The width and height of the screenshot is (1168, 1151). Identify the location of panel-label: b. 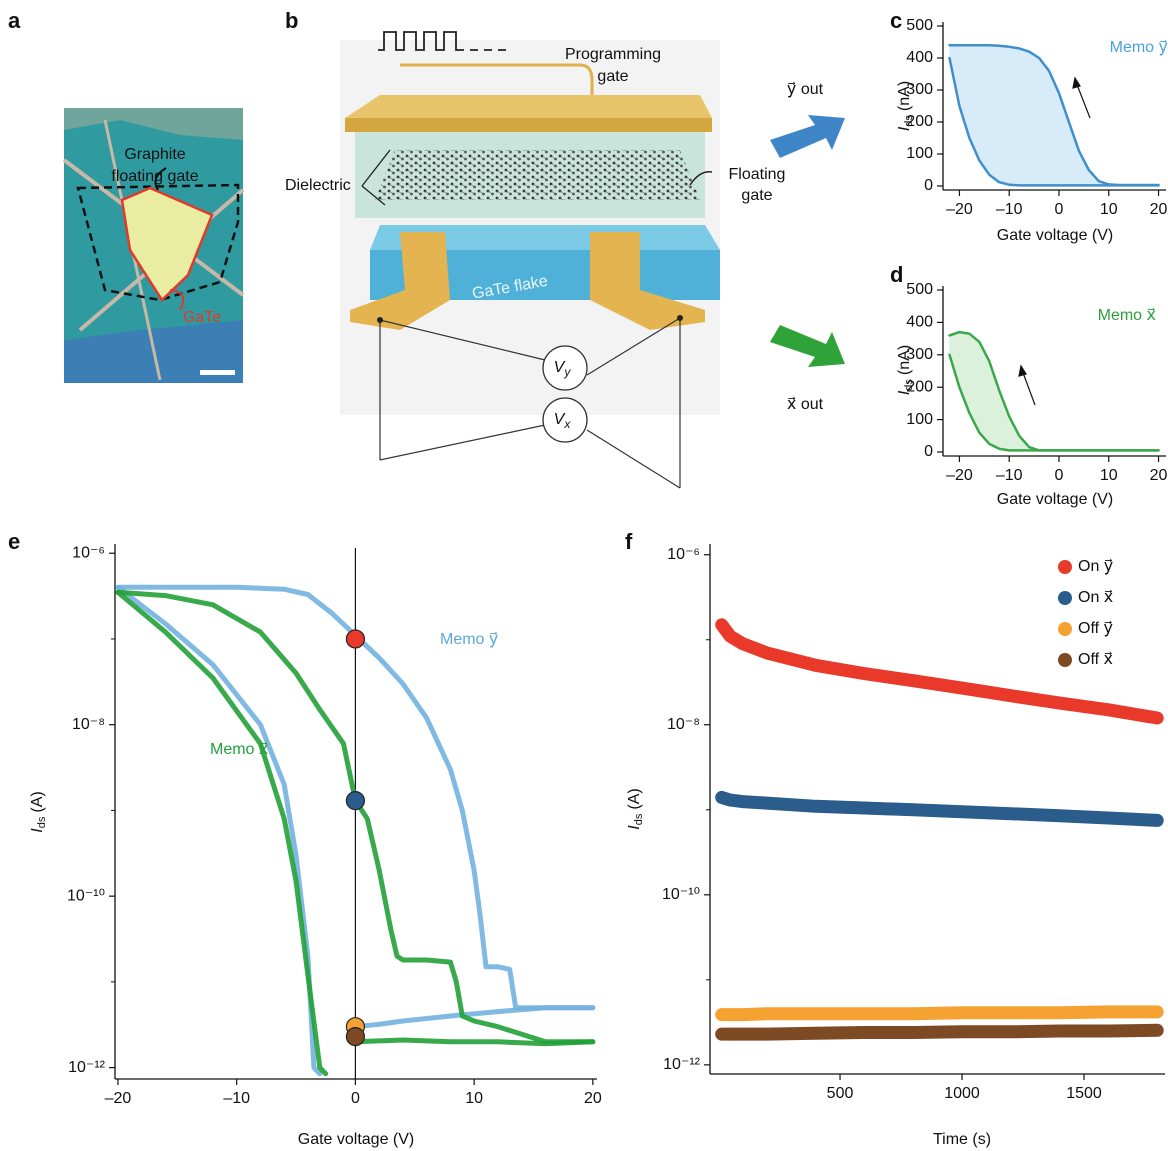
(291, 20).